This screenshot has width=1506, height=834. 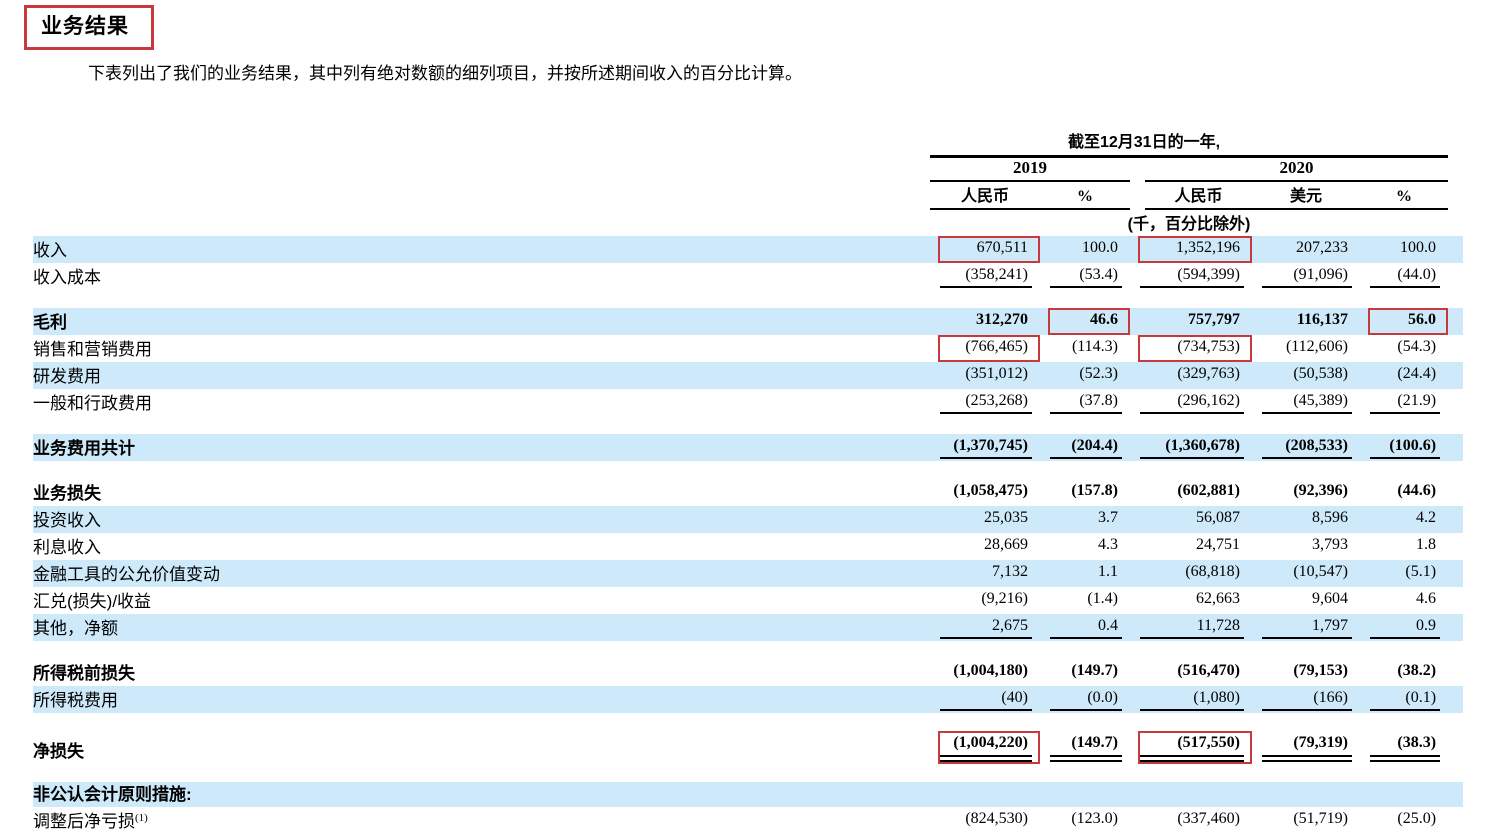 What do you see at coordinates (1089, 402) in the screenshot?
I see `value-box: (37.8)` at bounding box center [1089, 402].